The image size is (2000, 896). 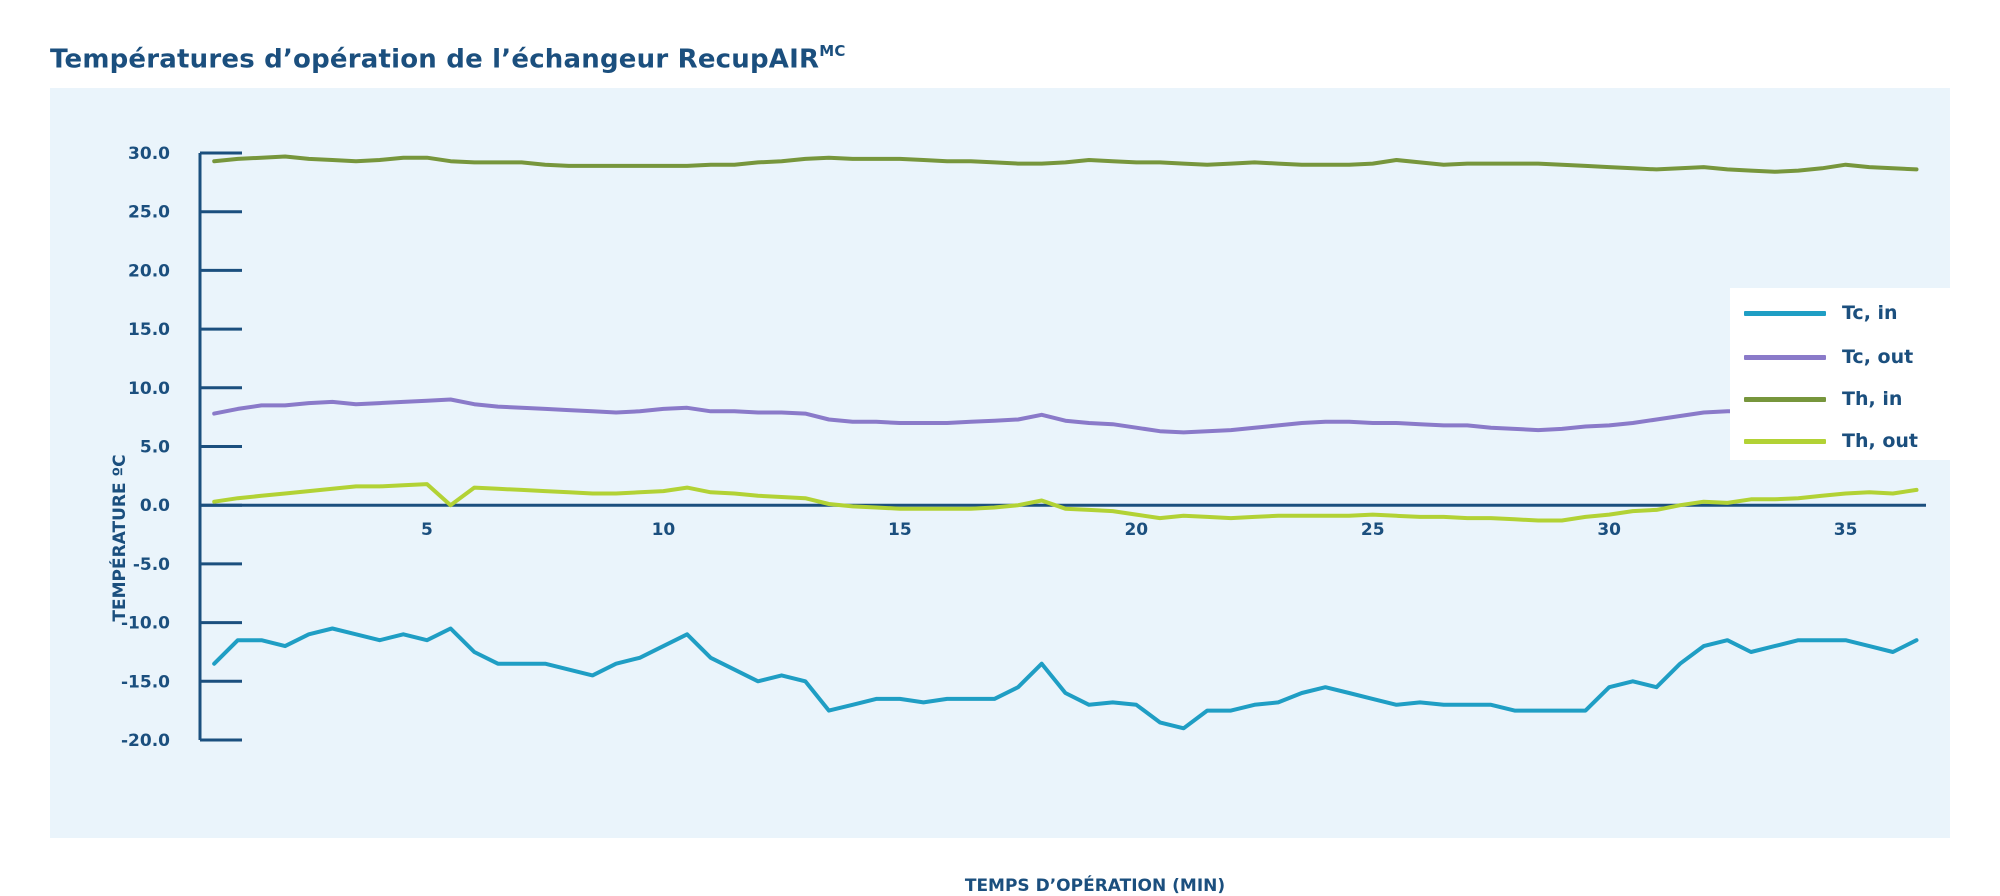 What do you see at coordinates (149, 389) in the screenshot?
I see `y-tick-label: 10.0` at bounding box center [149, 389].